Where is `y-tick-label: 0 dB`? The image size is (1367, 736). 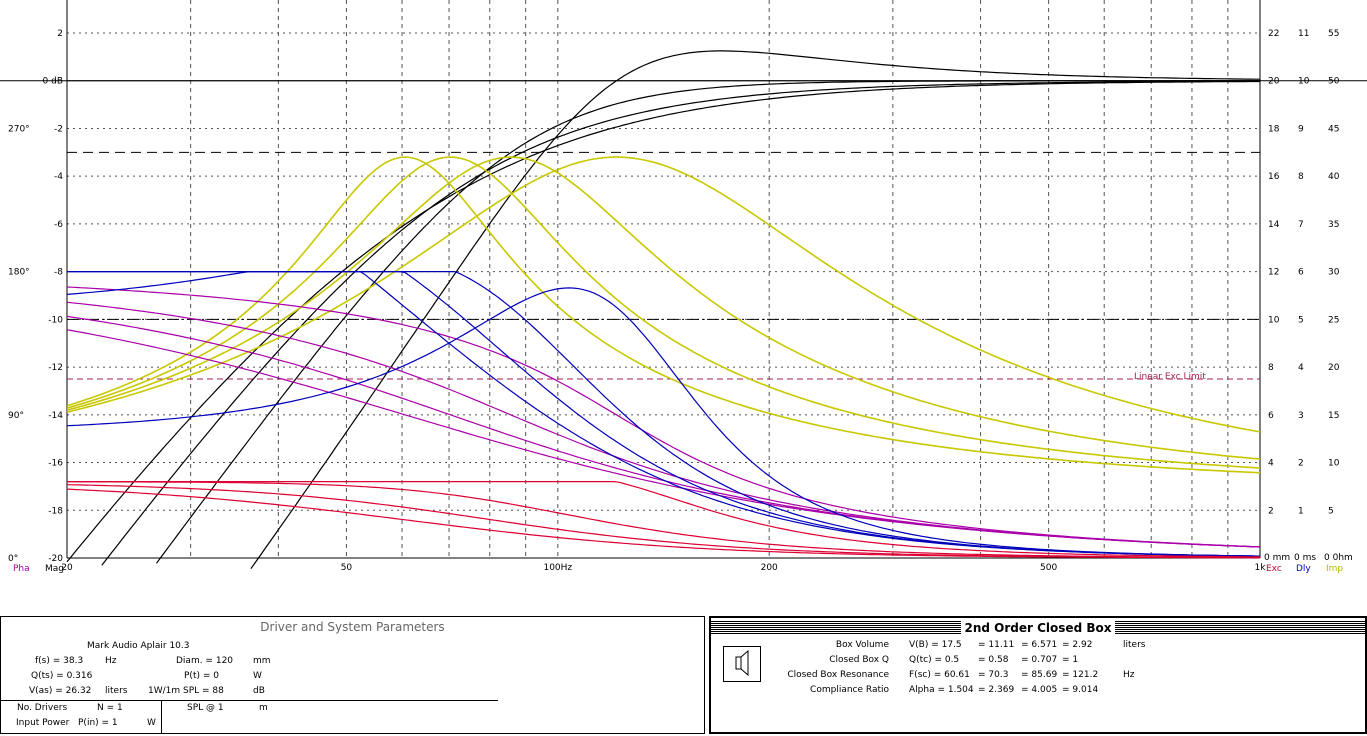
y-tick-label: 0 dB is located at coordinates (53, 82).